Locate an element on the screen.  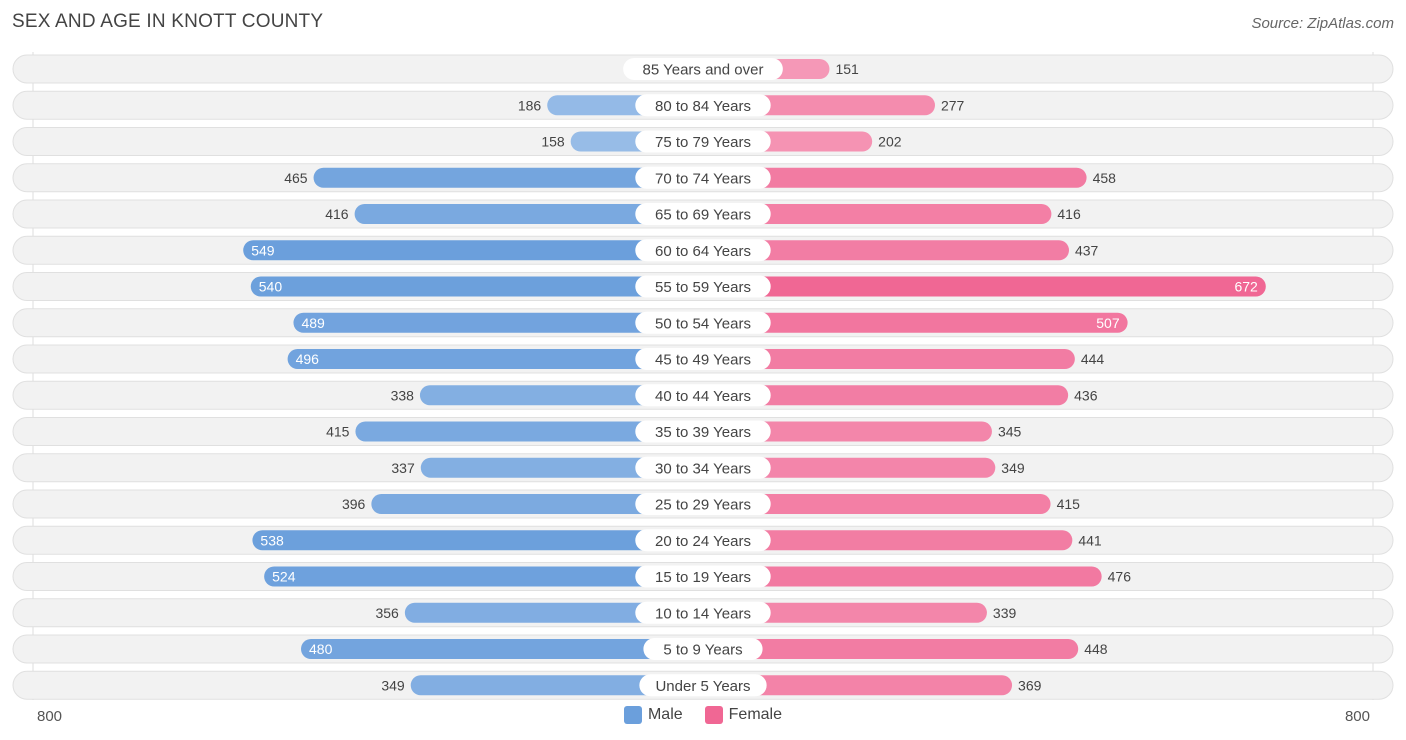
female-value-label: 437 is located at coordinates (1087, 250).